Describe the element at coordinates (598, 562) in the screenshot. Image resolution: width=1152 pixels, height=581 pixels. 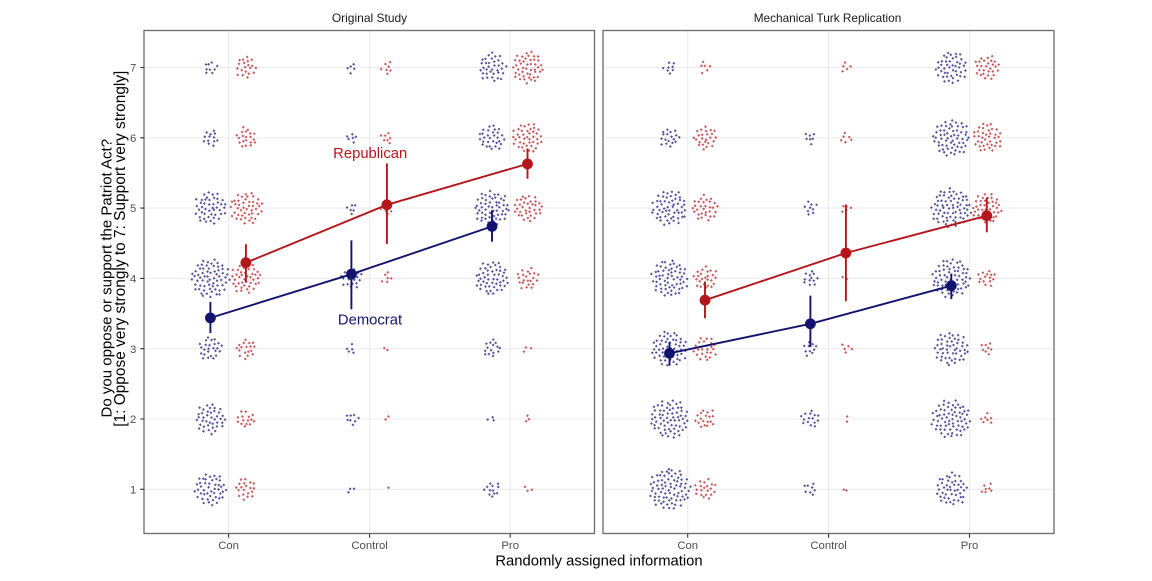
I see `svg-text: Randomly assigned information` at that location.